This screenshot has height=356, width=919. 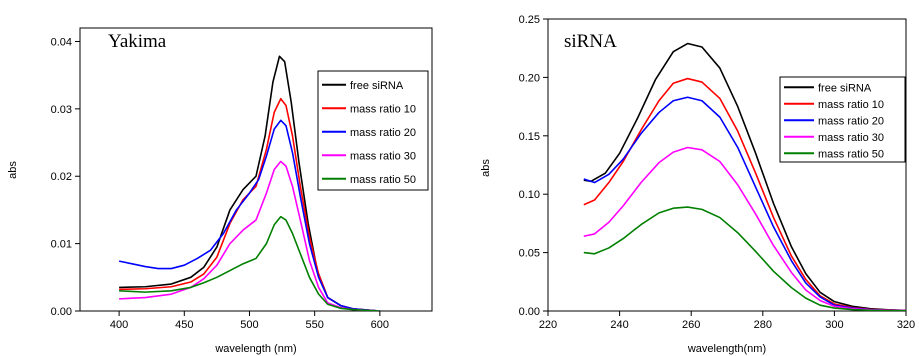 What do you see at coordinates (906, 325) in the screenshot?
I see `x-tick-label: 320` at bounding box center [906, 325].